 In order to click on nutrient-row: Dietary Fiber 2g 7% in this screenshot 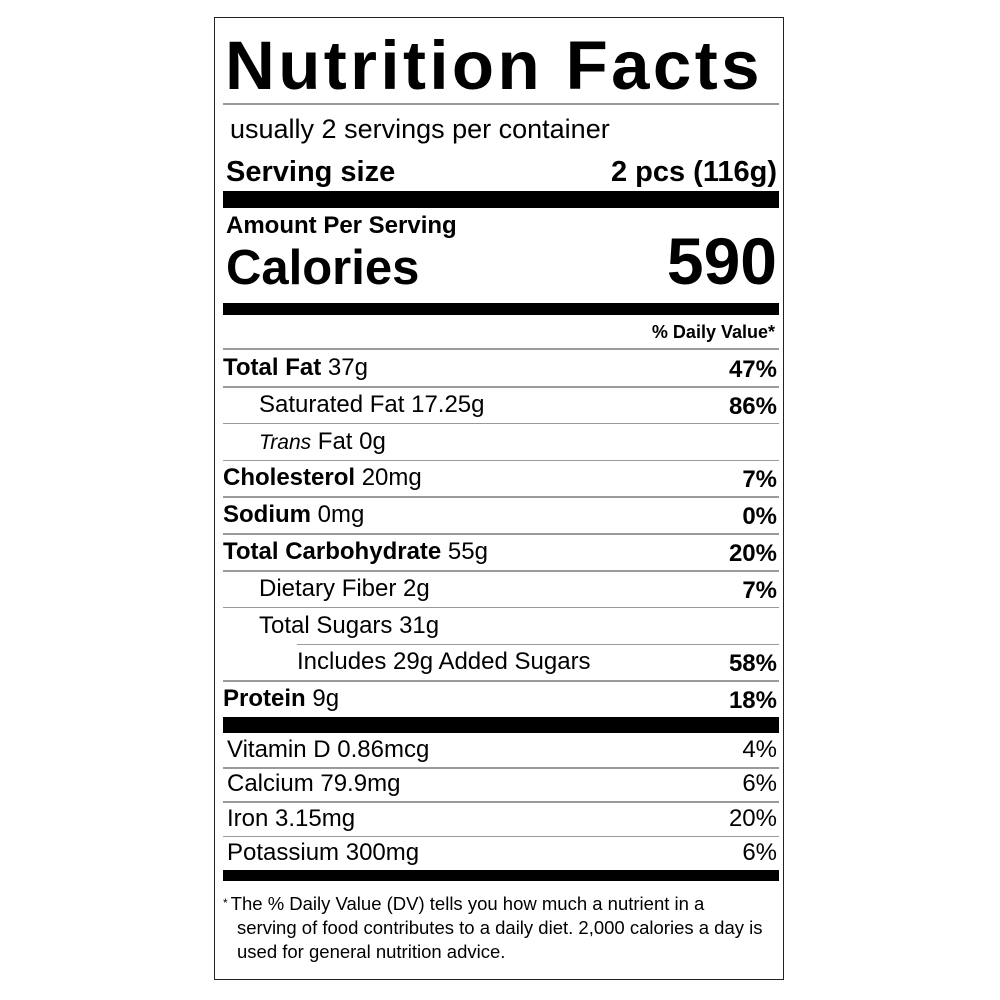, I will do `click(500, 589)`.